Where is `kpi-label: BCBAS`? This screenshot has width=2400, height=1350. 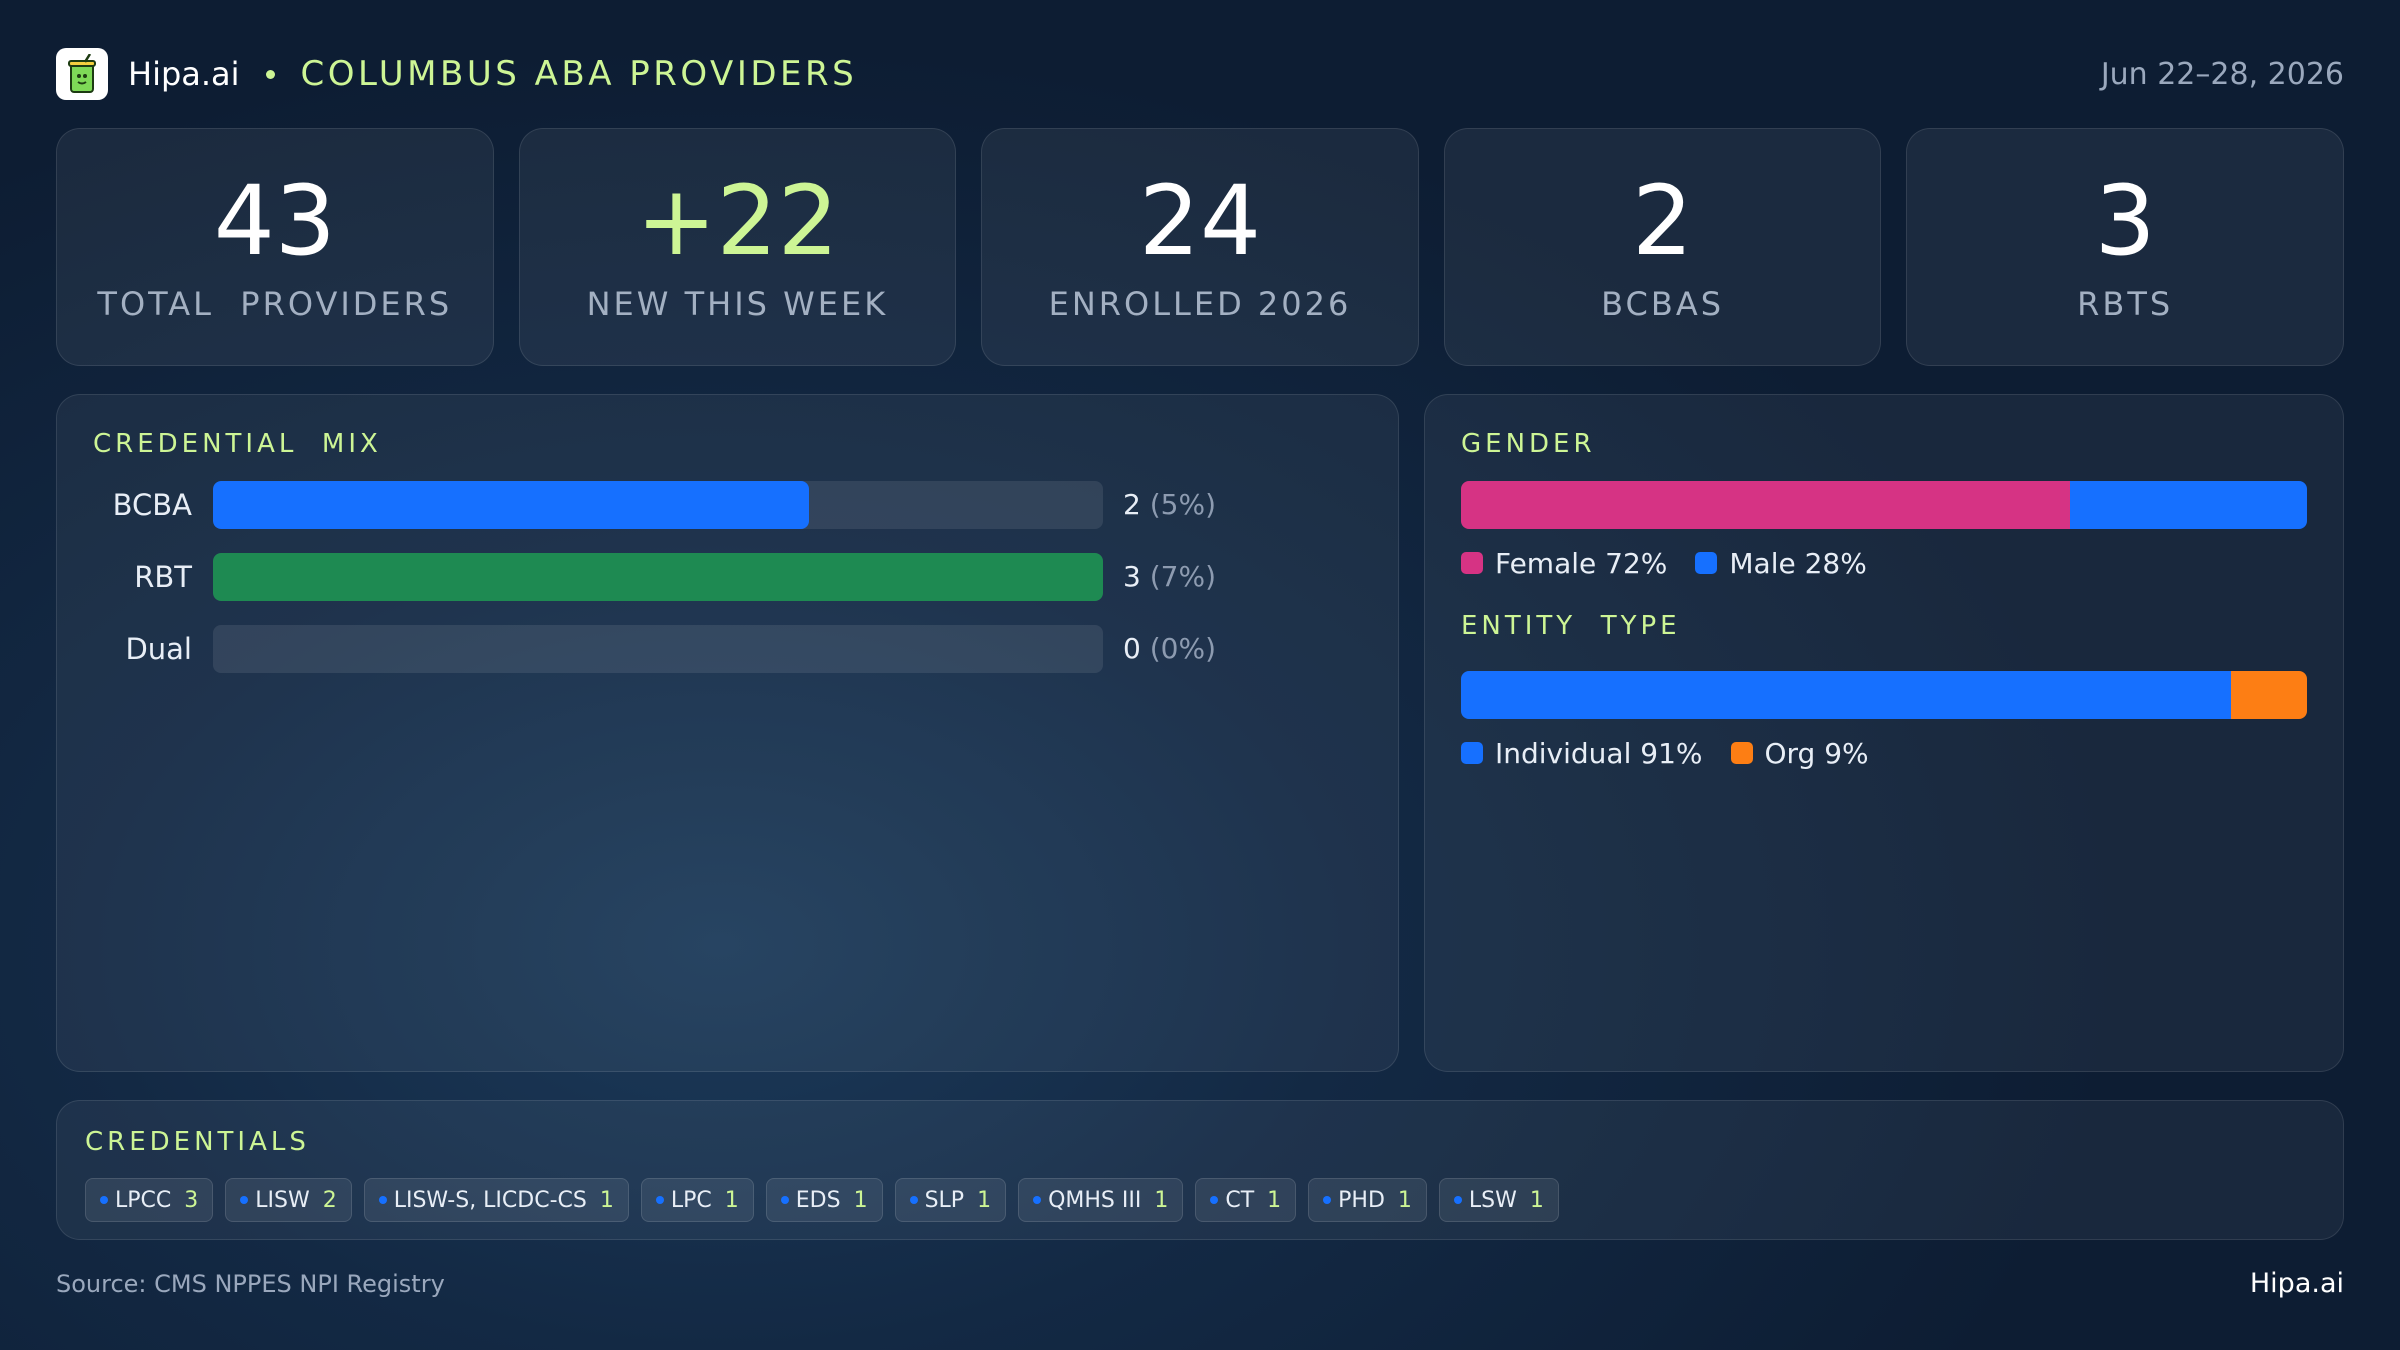
kpi-label: BCBAS is located at coordinates (1663, 304).